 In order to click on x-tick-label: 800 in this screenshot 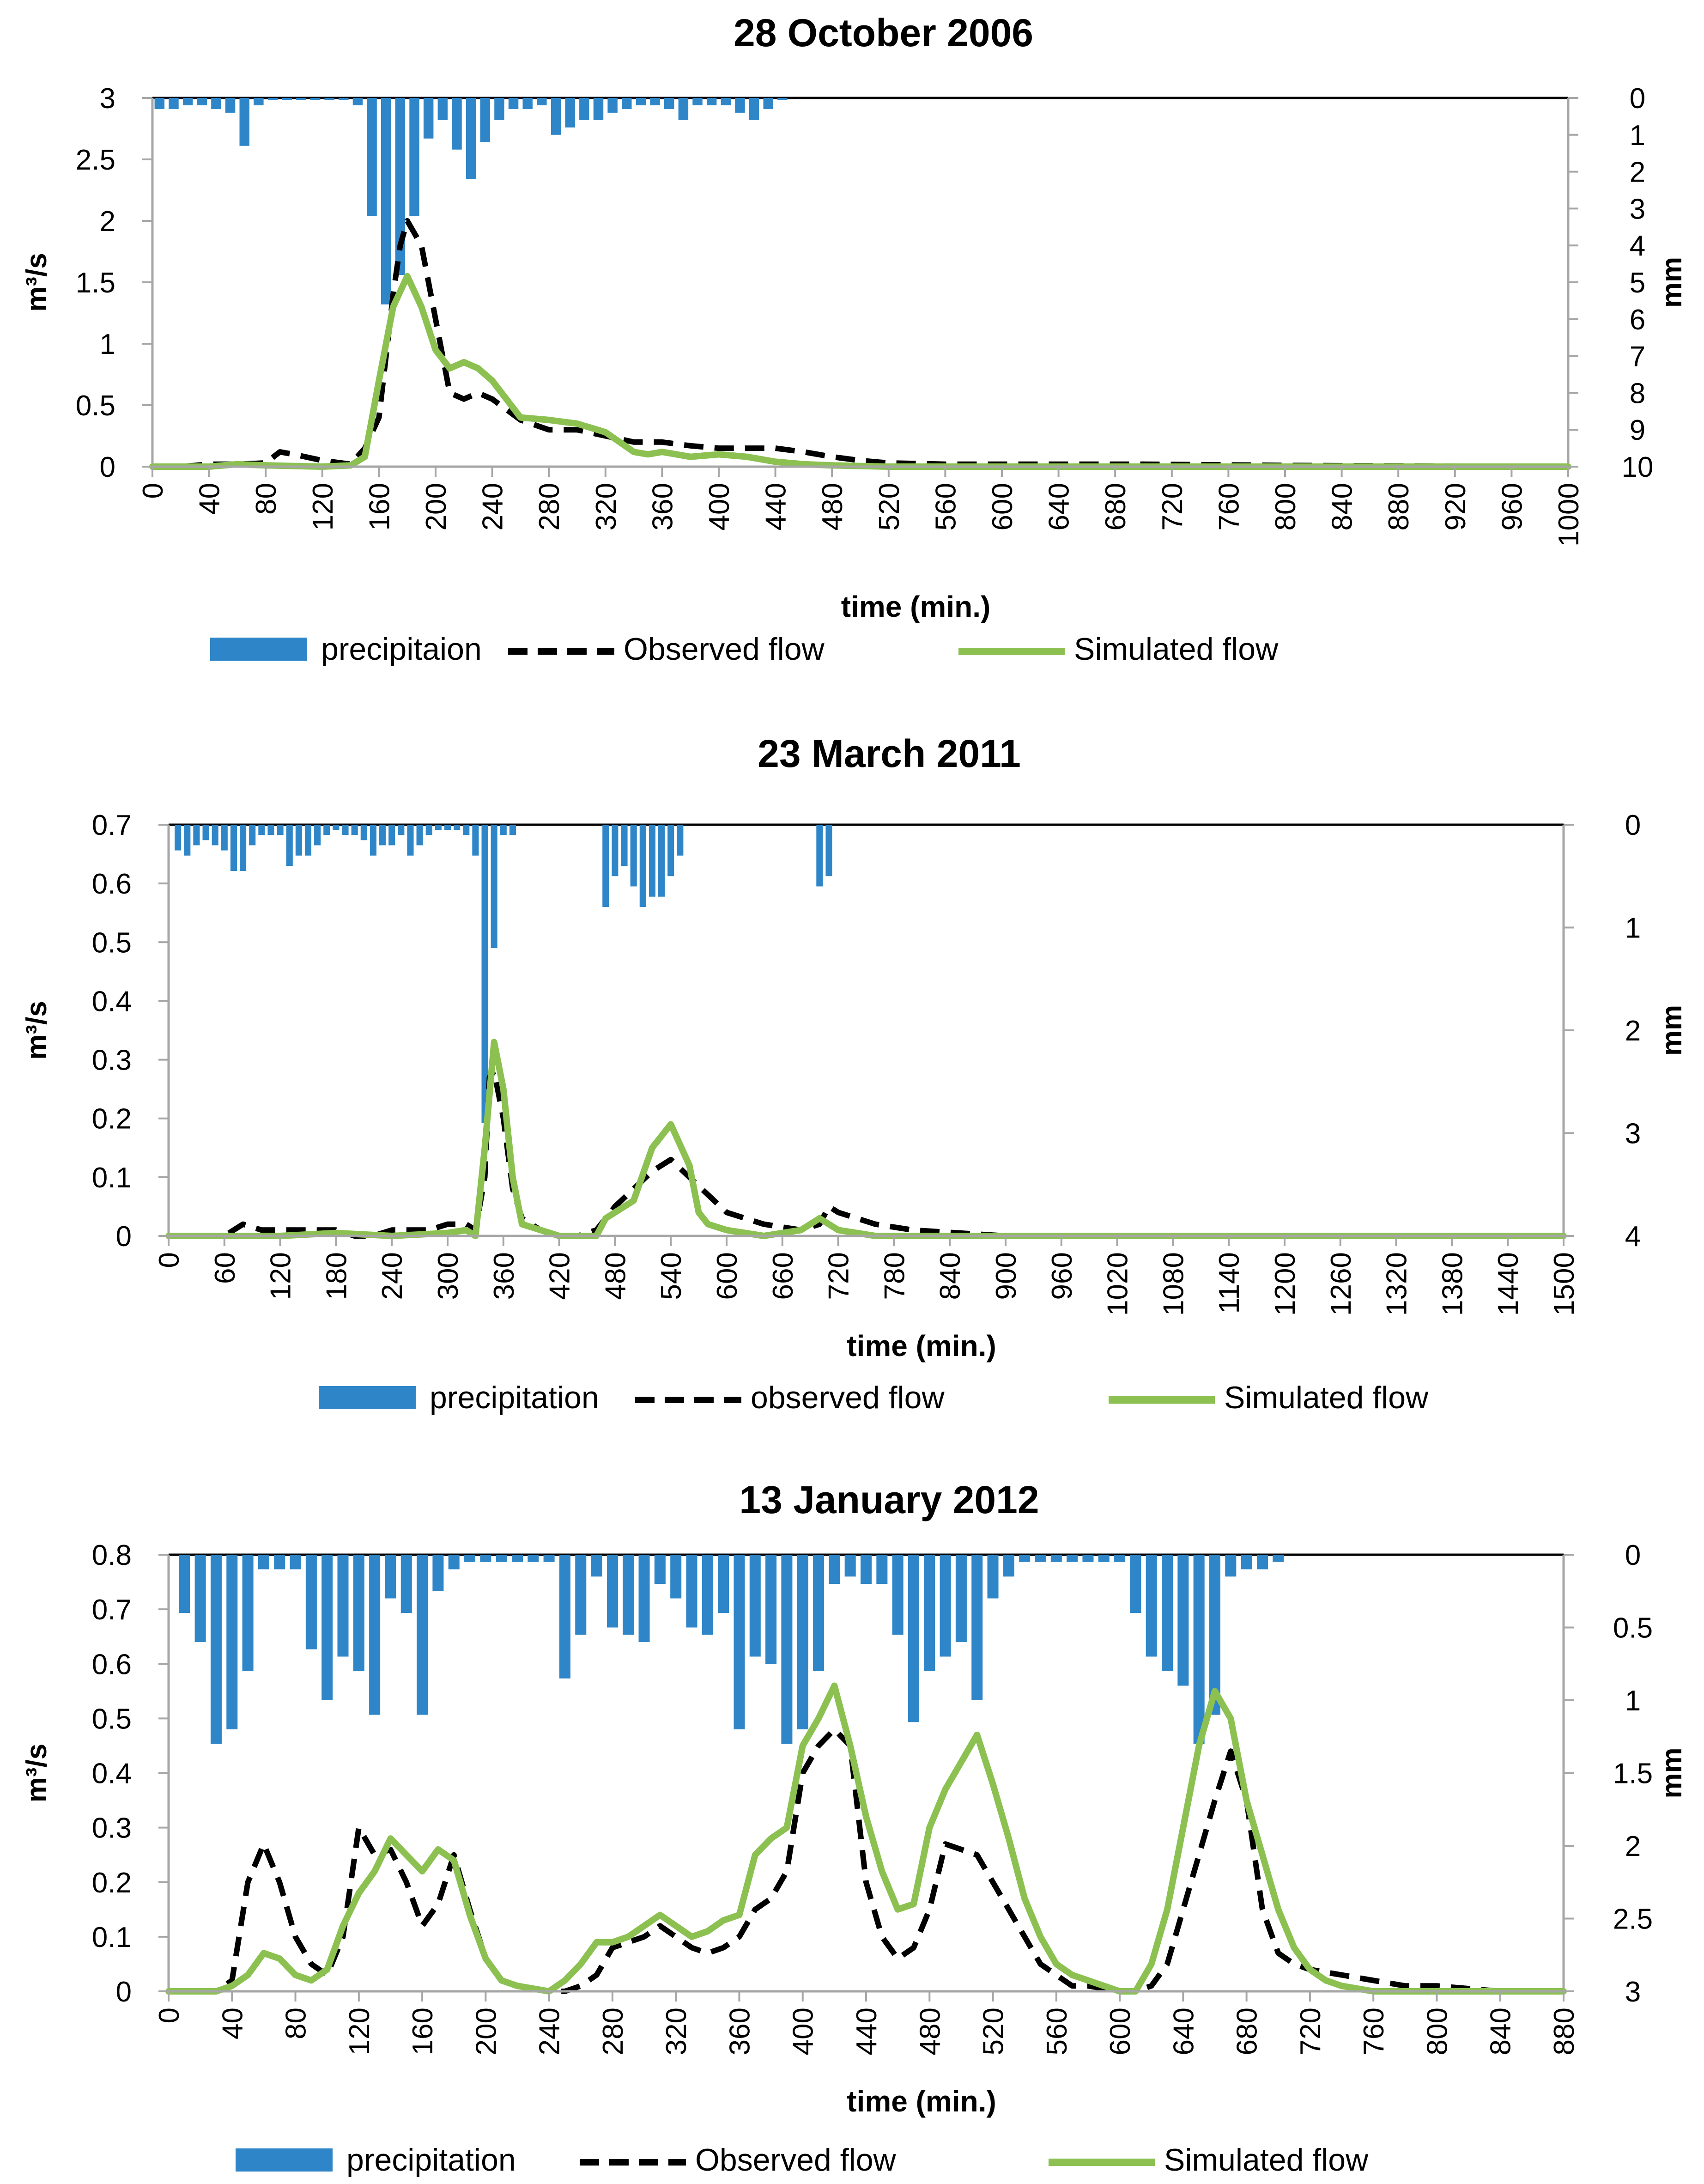, I will do `click(1286, 506)`.